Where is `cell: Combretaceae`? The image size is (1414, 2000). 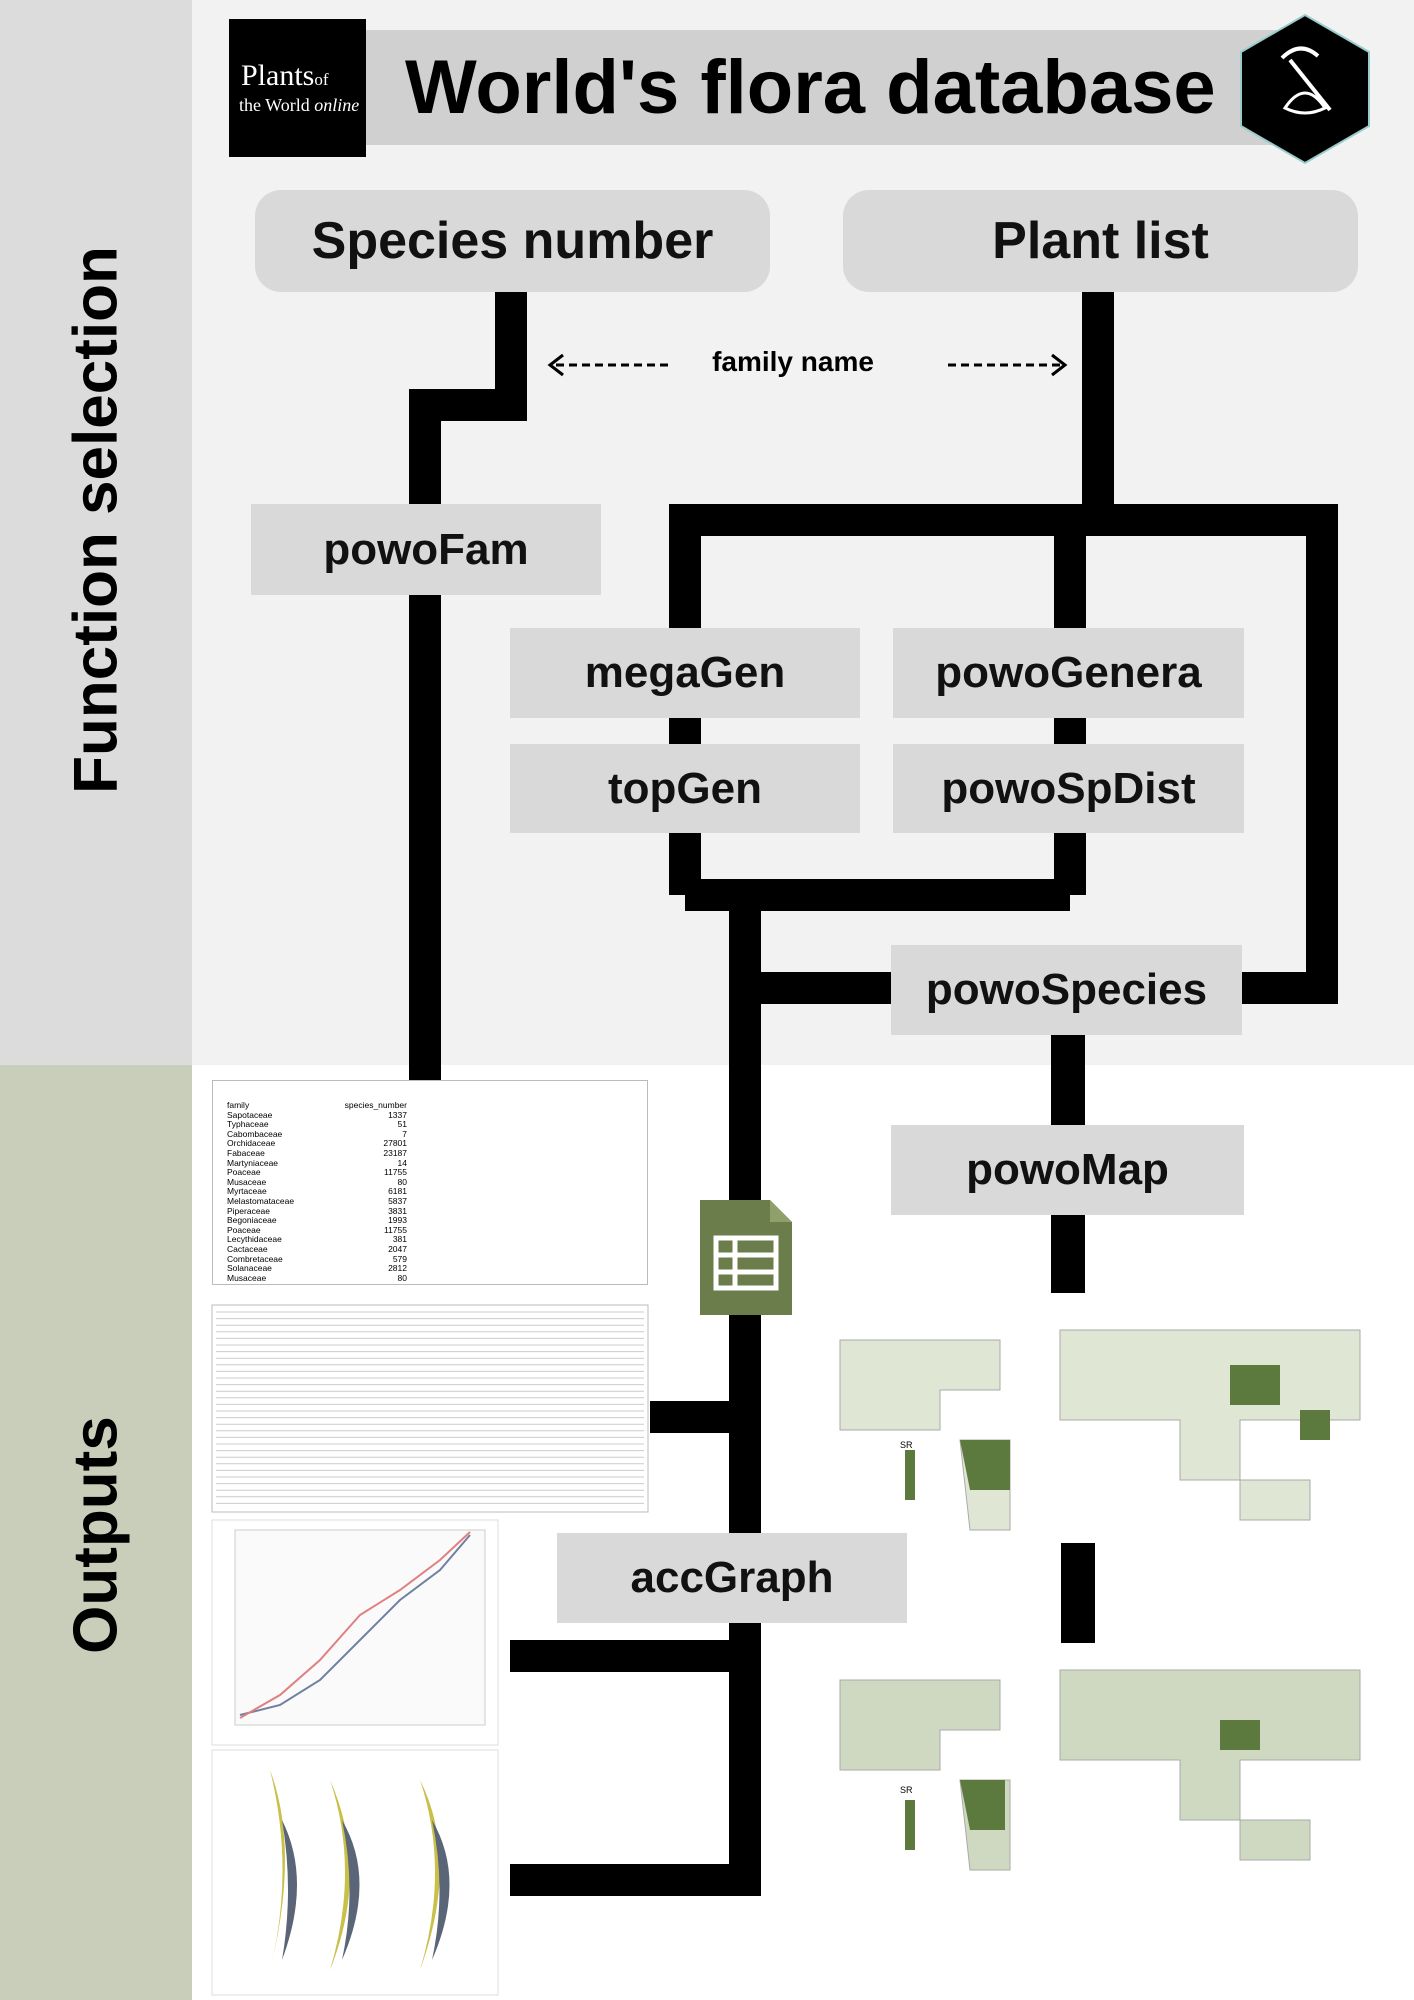 cell: Combretaceae is located at coordinates (255, 1258).